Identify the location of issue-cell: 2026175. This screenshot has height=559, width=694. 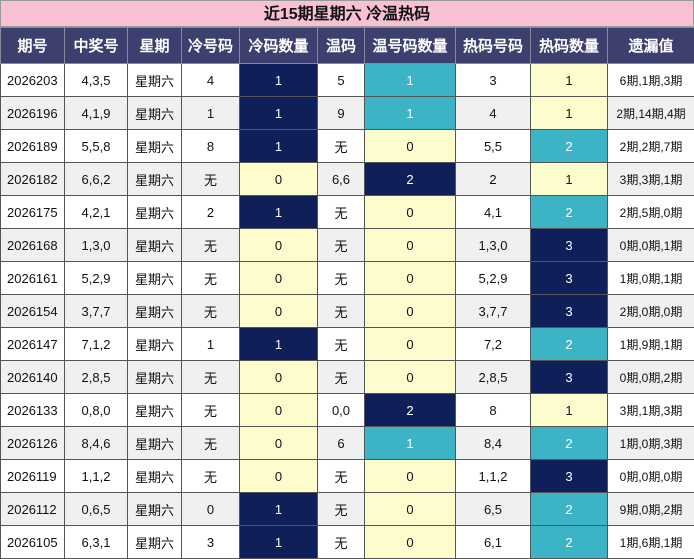
(32, 212).